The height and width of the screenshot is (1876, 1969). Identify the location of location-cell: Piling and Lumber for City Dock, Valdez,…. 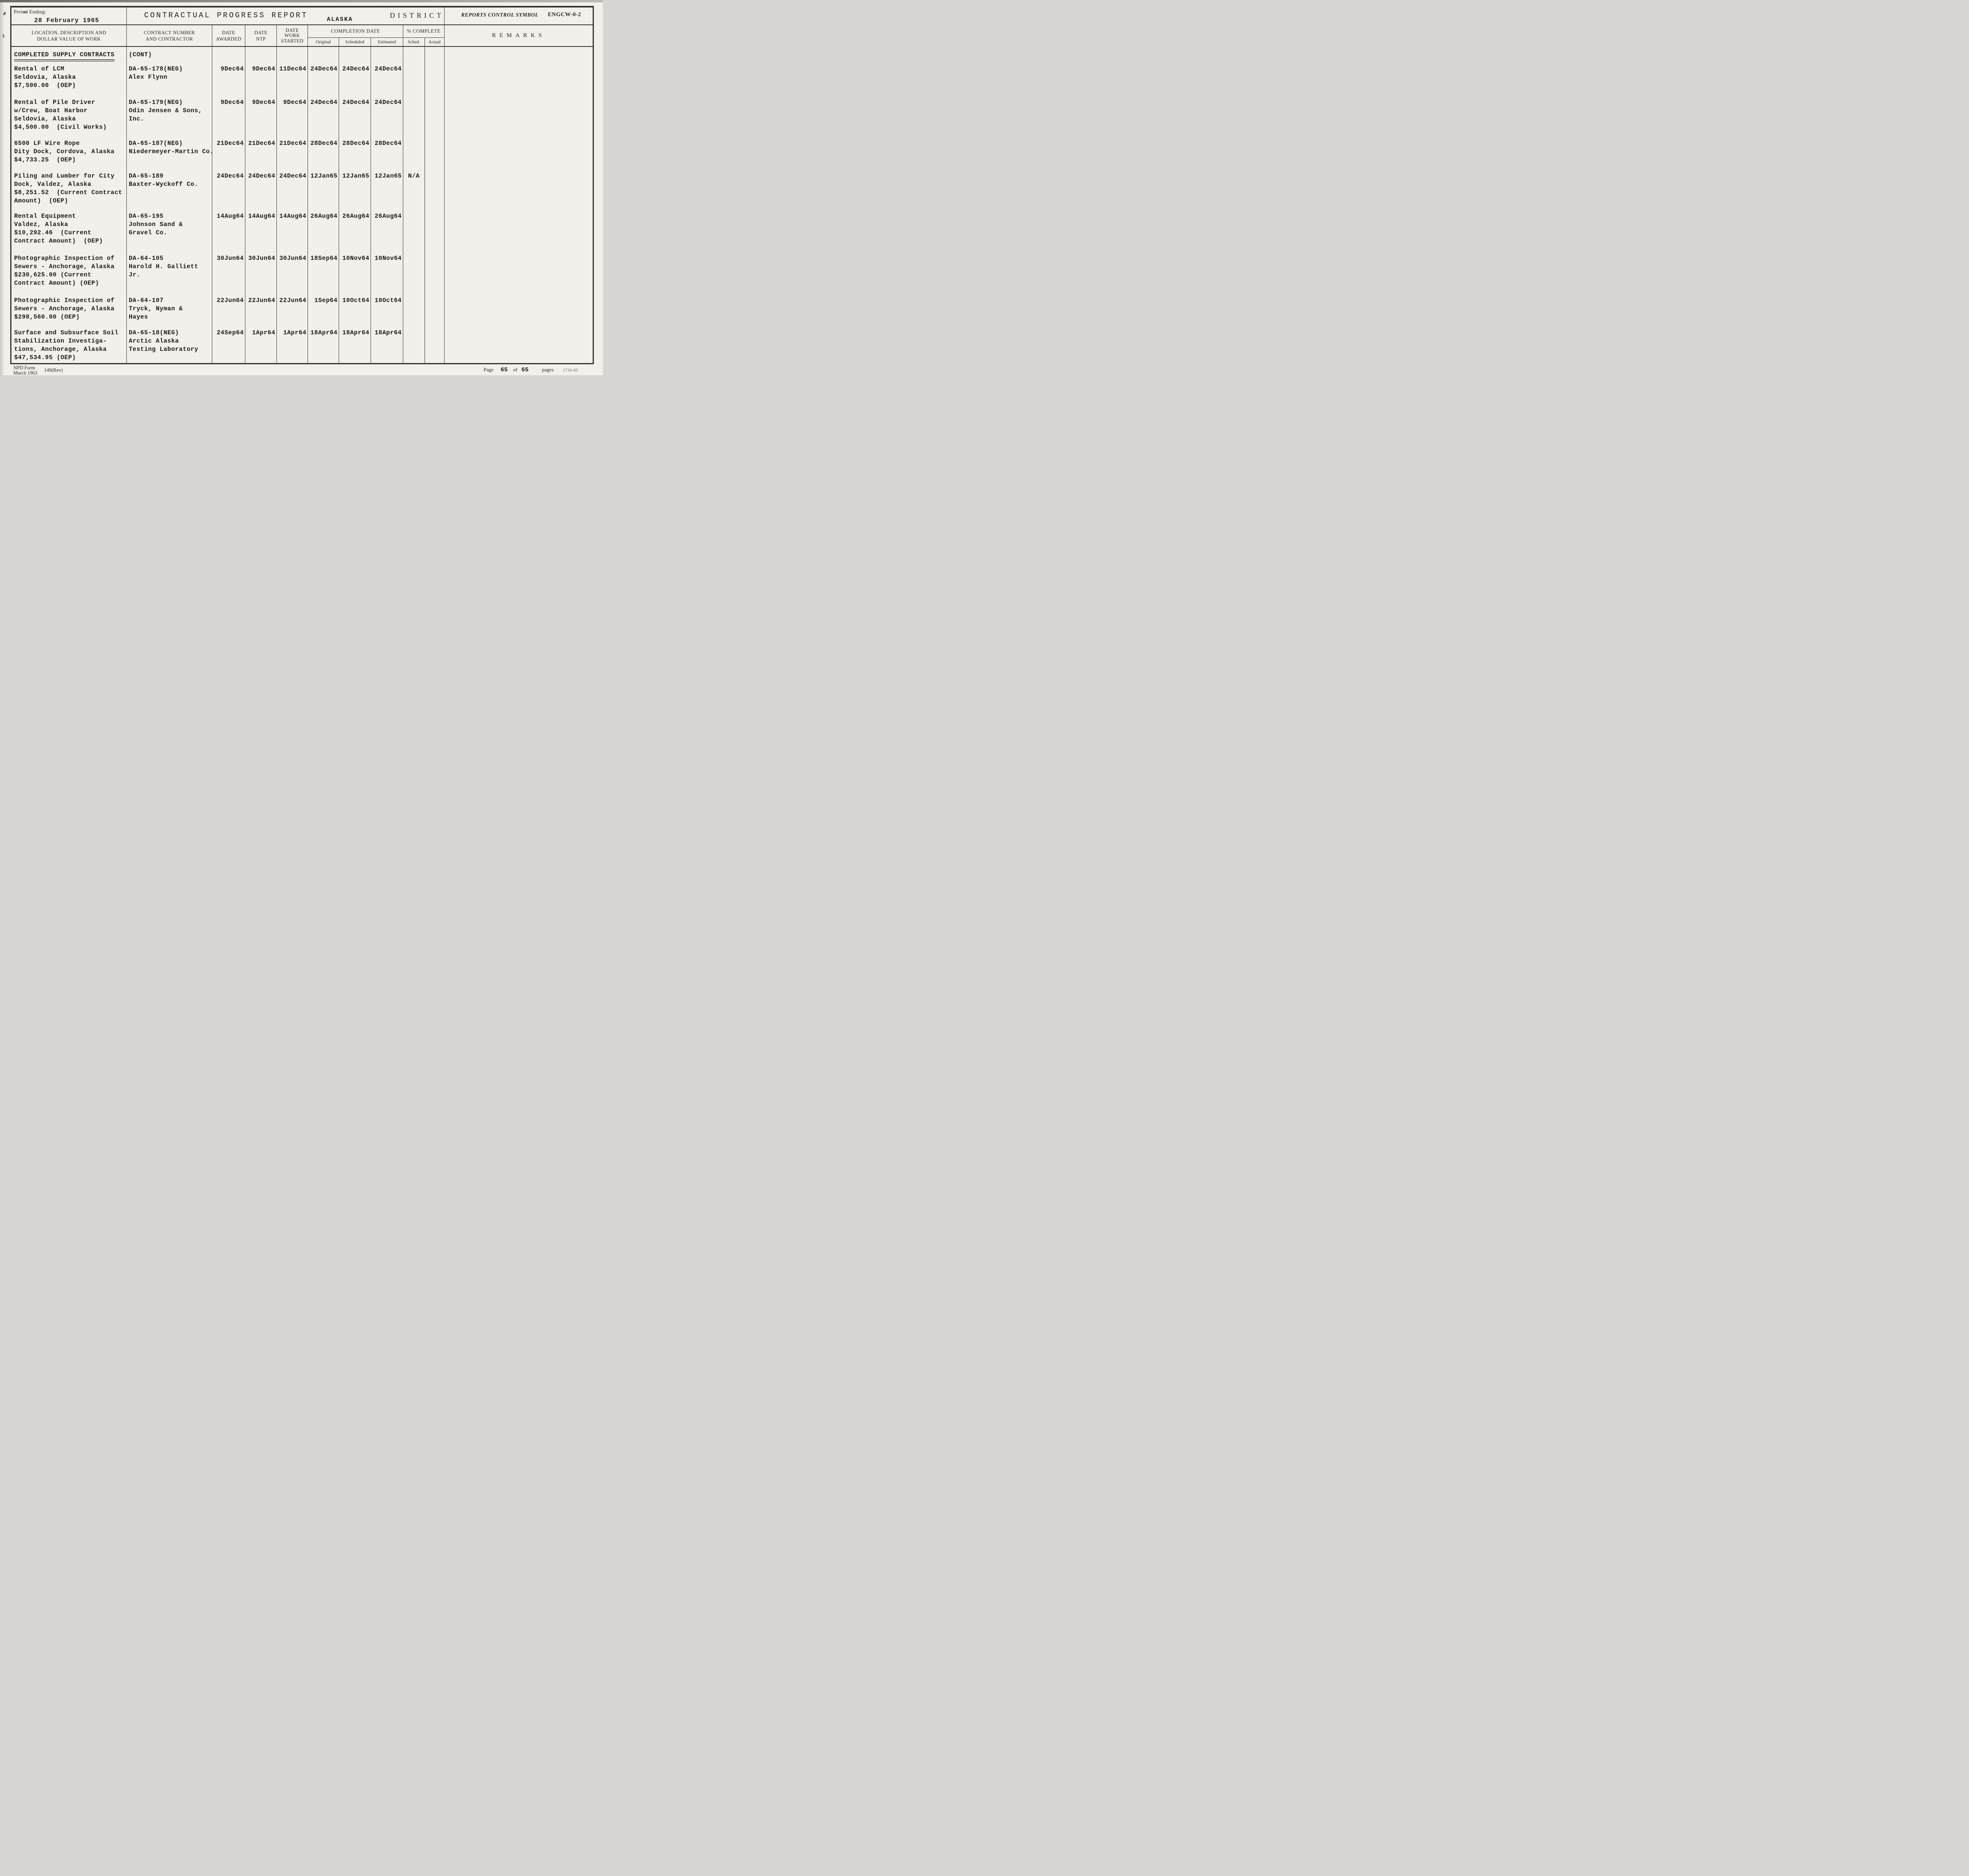
(69, 190).